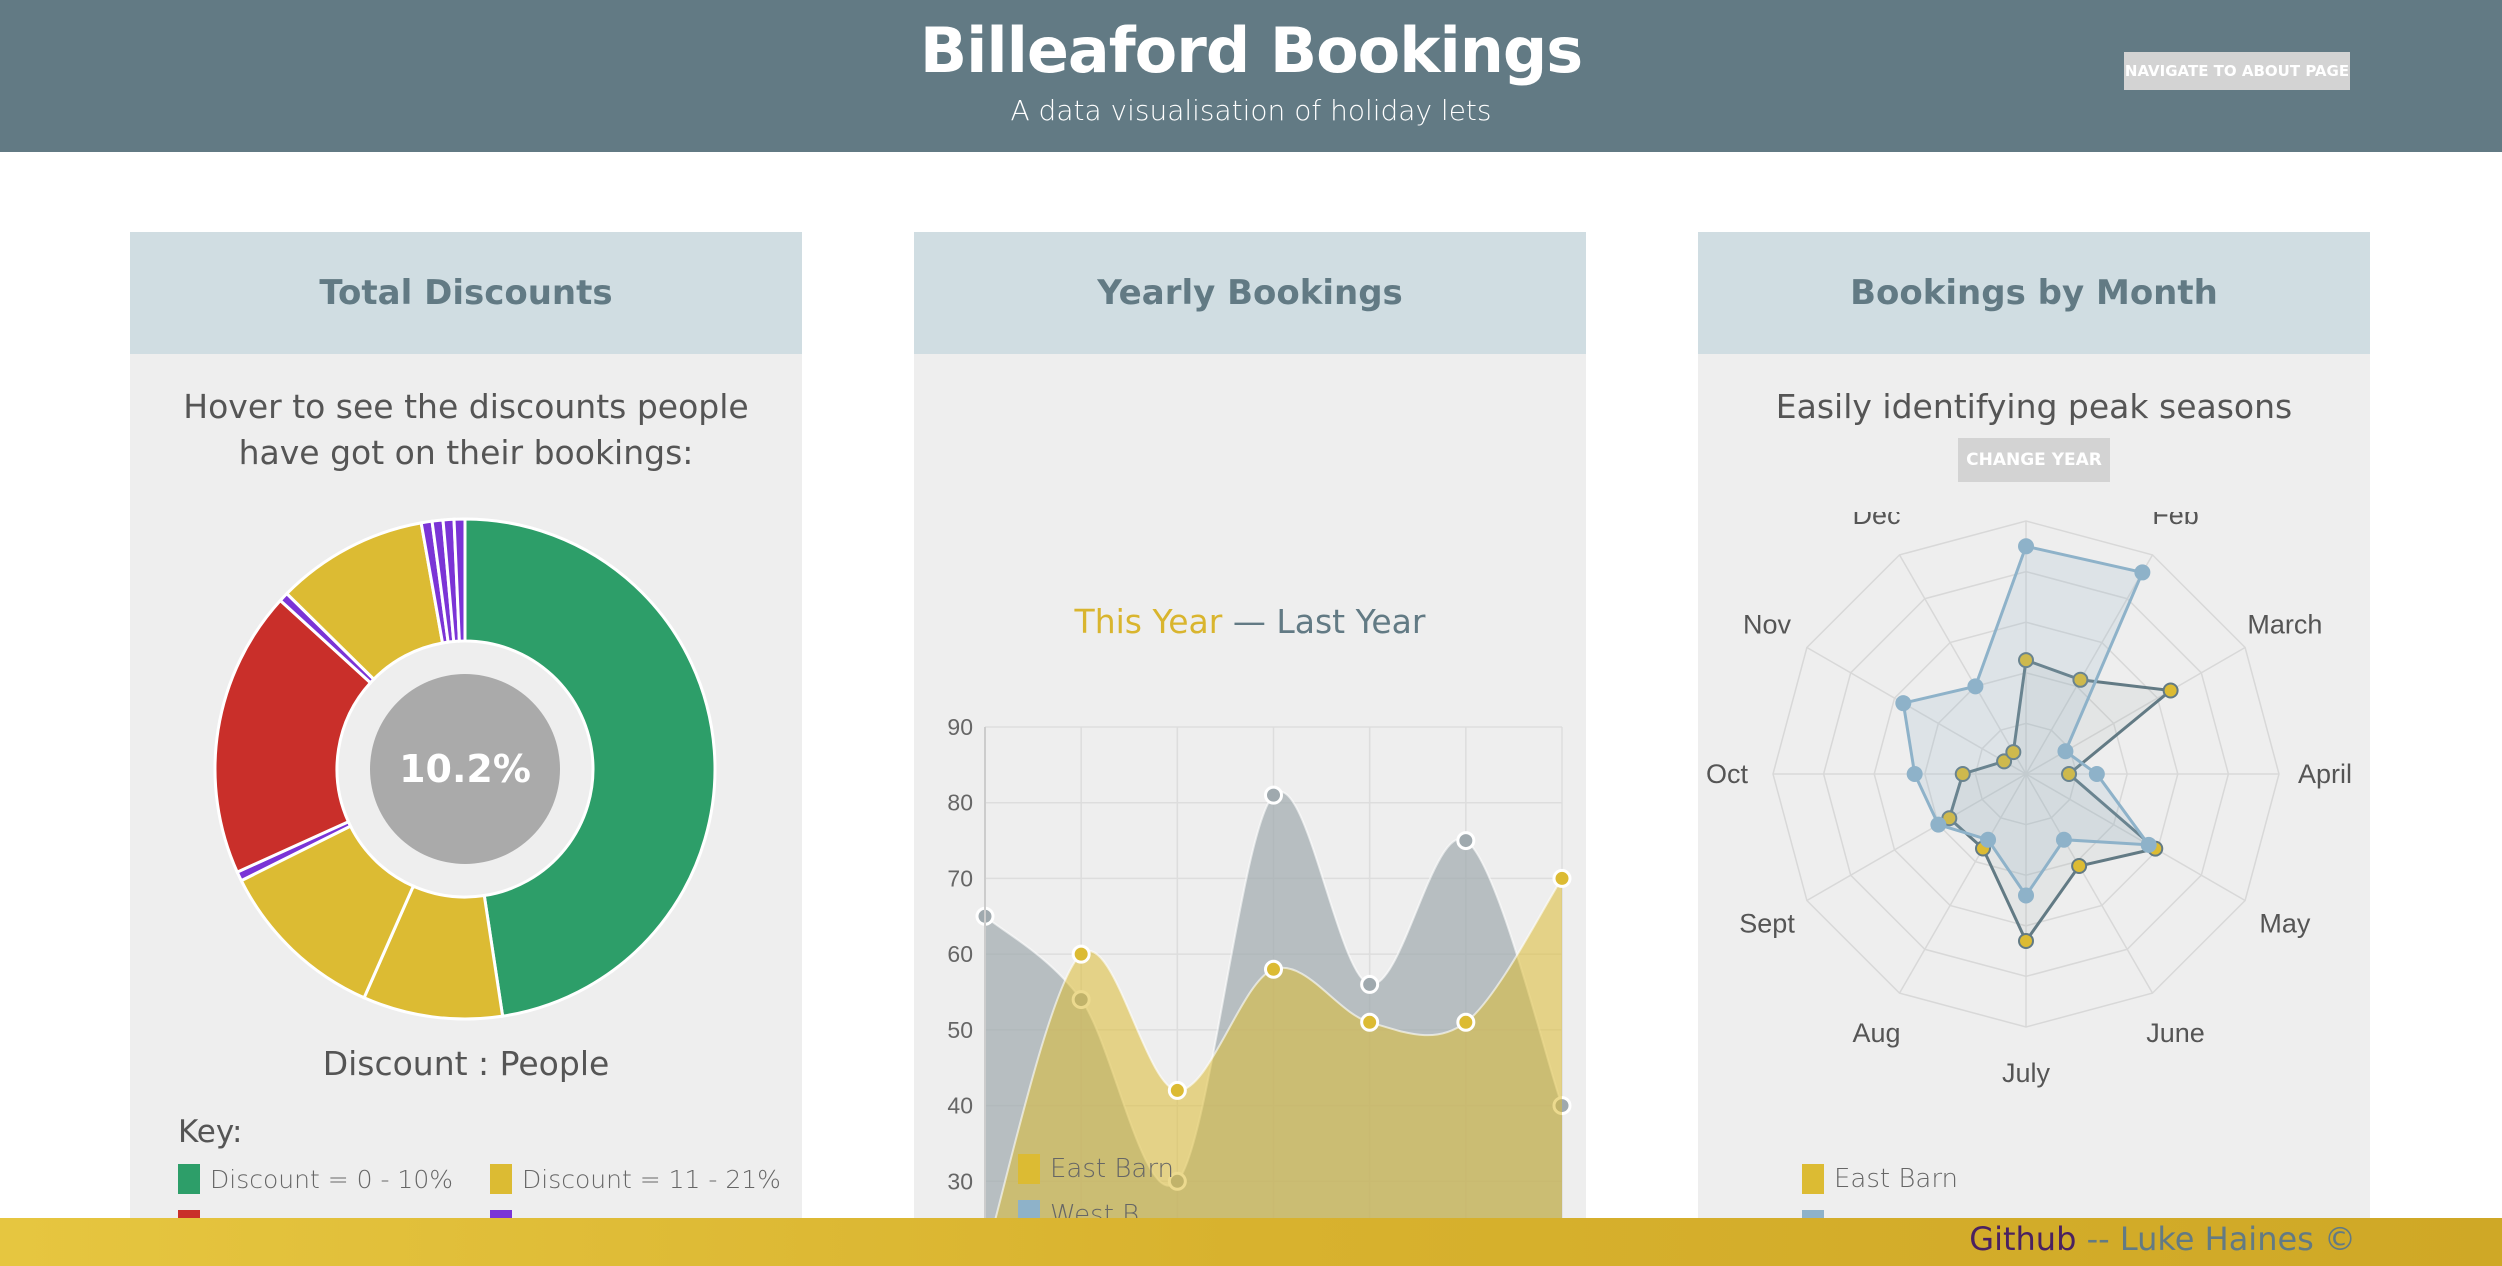 Image resolution: width=2502 pixels, height=1266 pixels. I want to click on y-tick-label: 80, so click(960, 803).